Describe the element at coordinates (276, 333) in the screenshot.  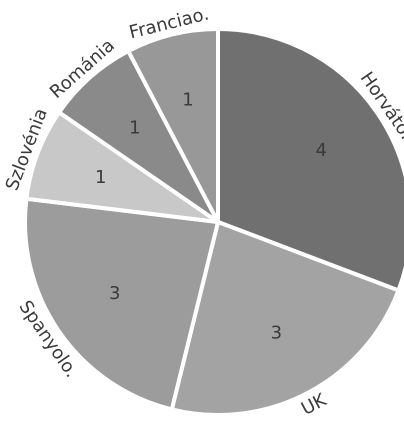
I see `value-label-uk: 3` at that location.